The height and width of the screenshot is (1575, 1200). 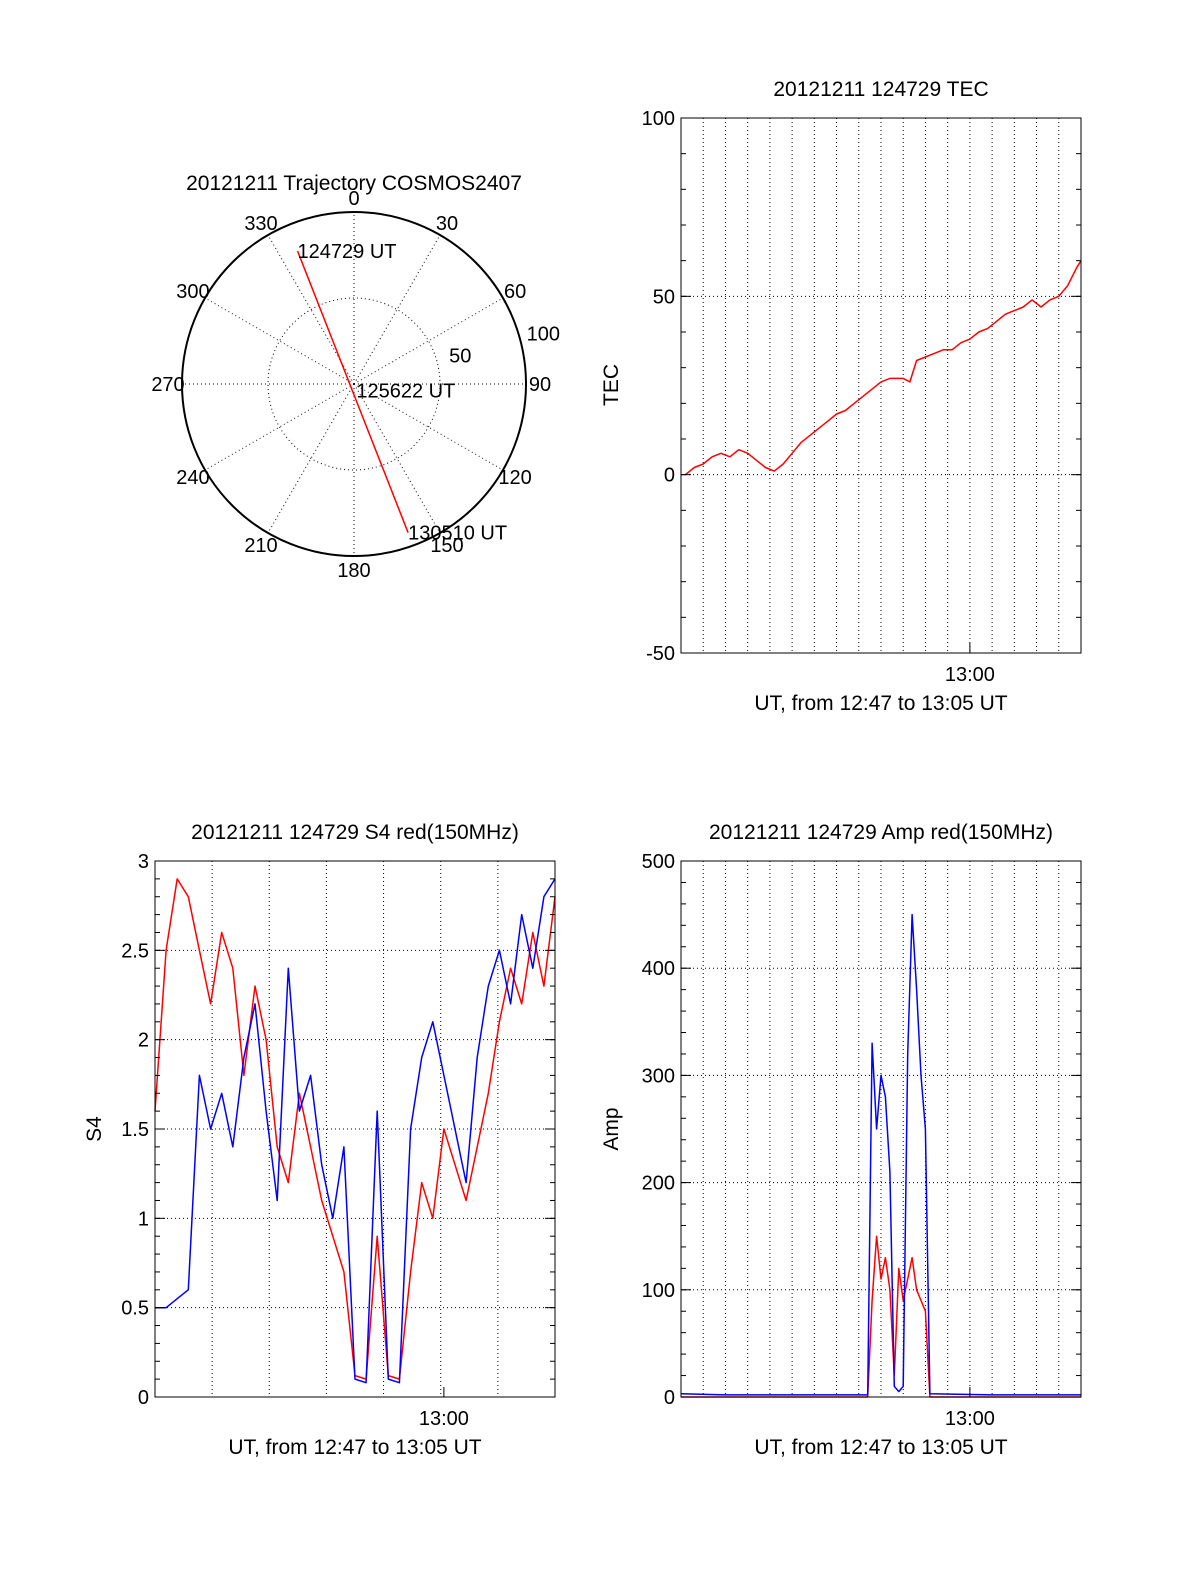 I want to click on tec-ylabel: TEC, so click(x=611, y=385).